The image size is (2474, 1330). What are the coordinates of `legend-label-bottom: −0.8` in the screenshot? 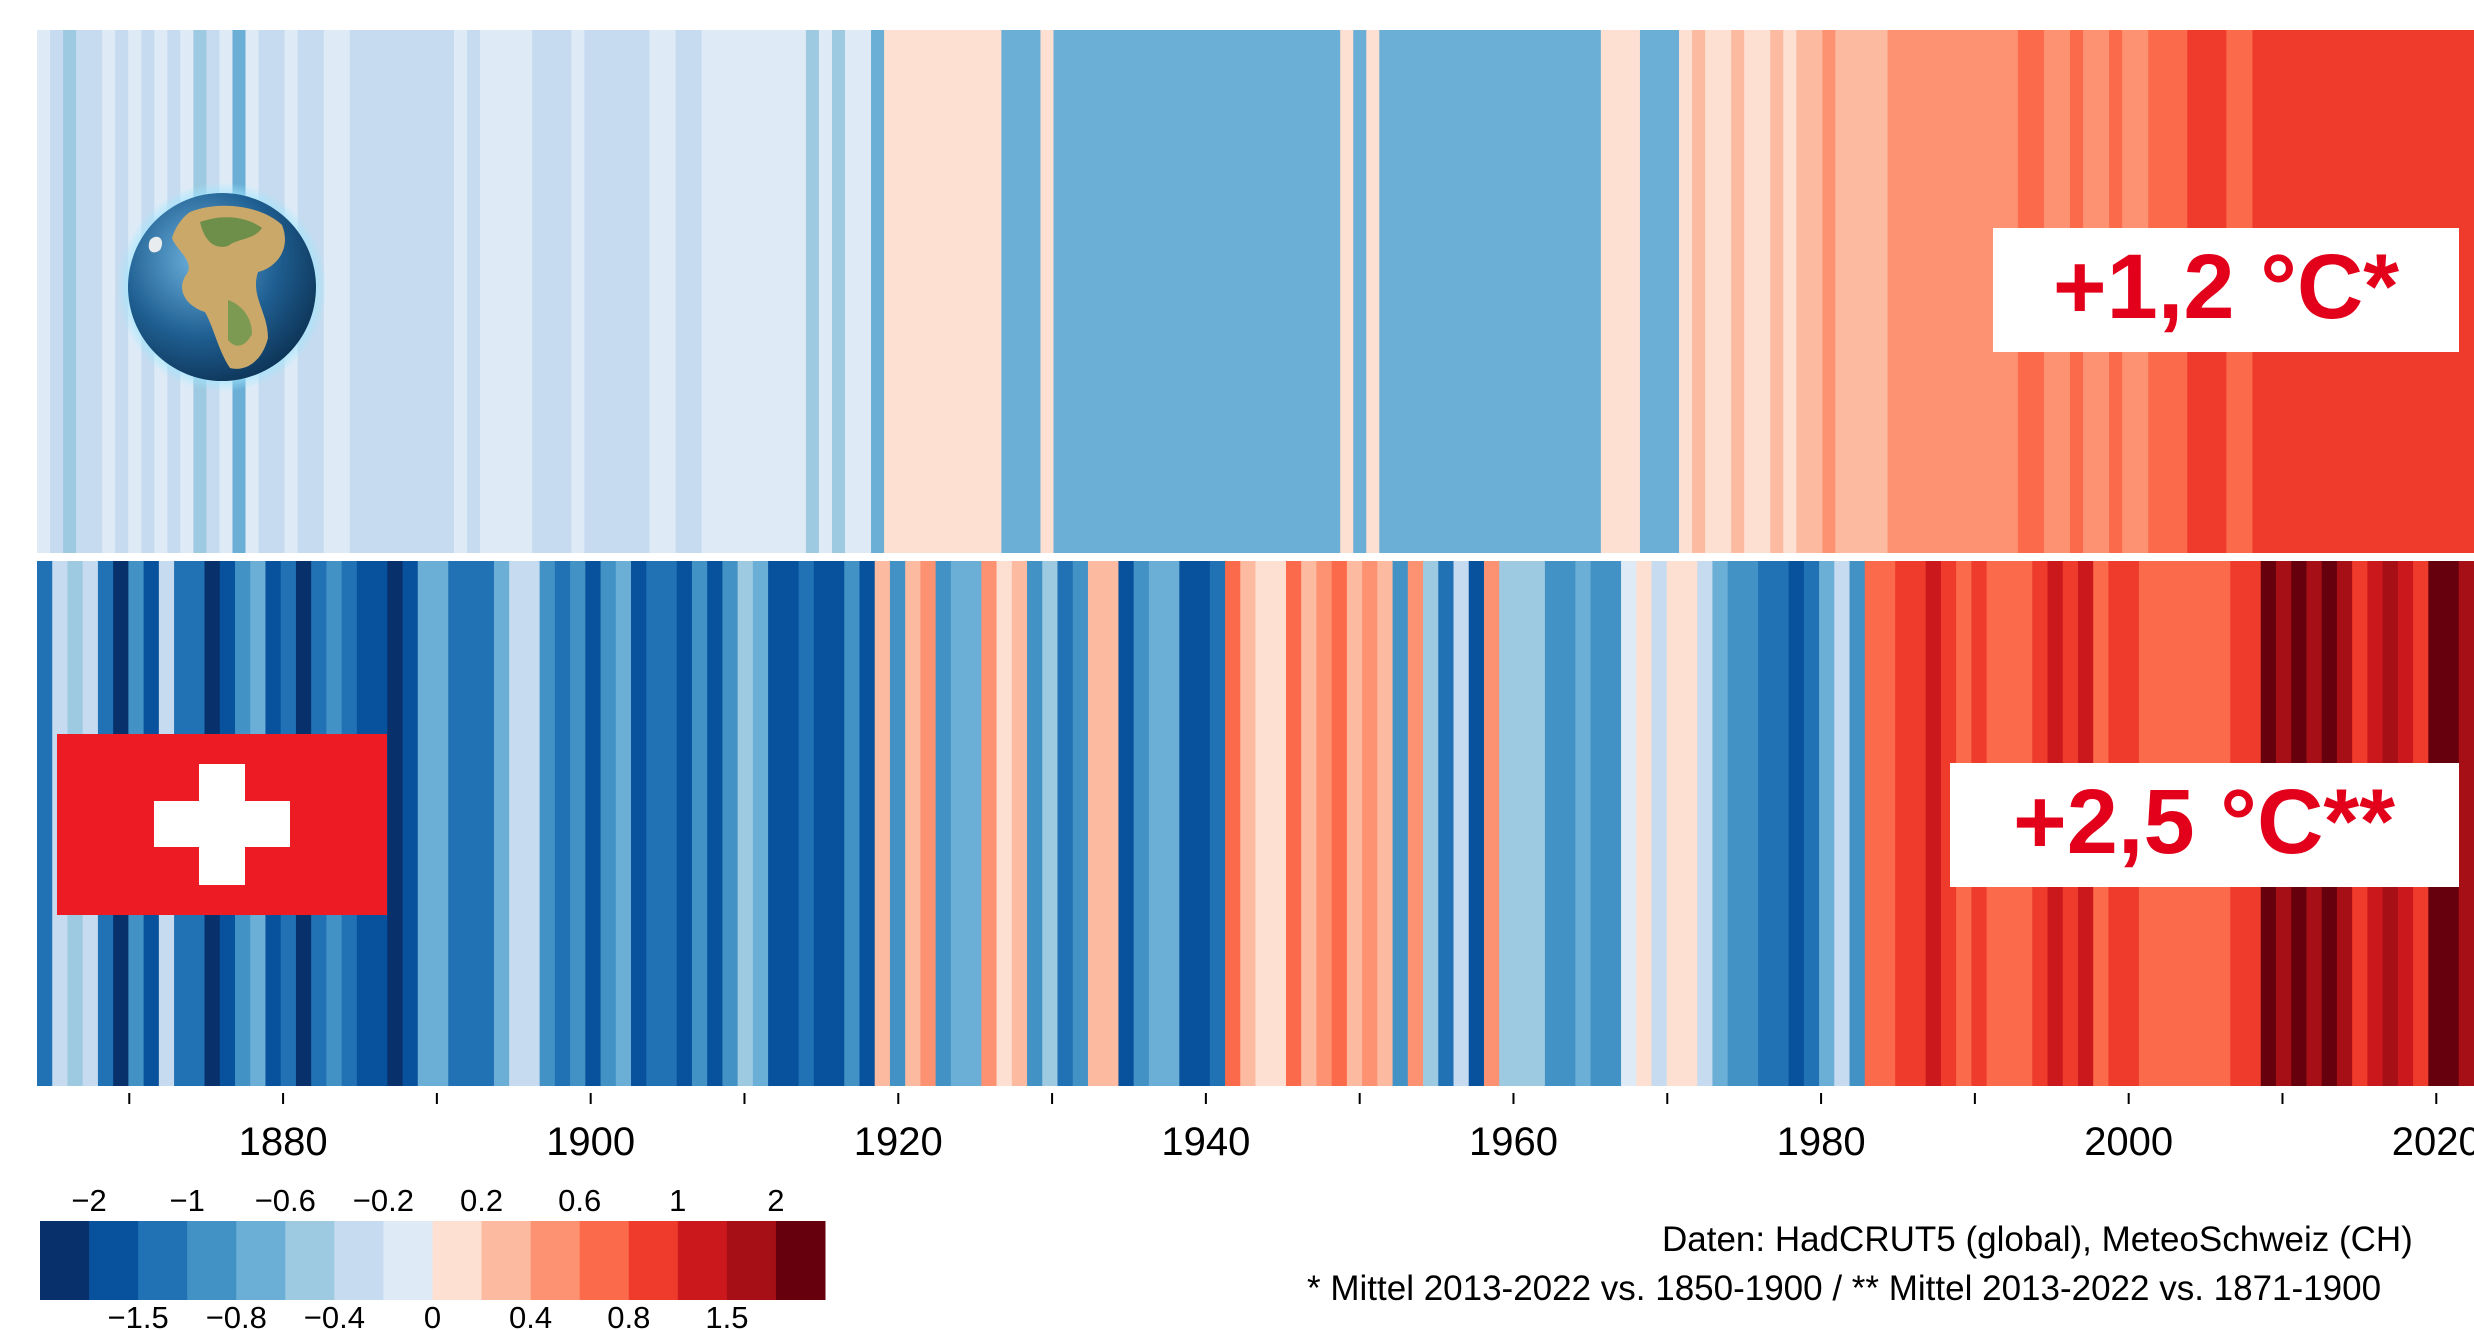 It's located at (236, 1315).